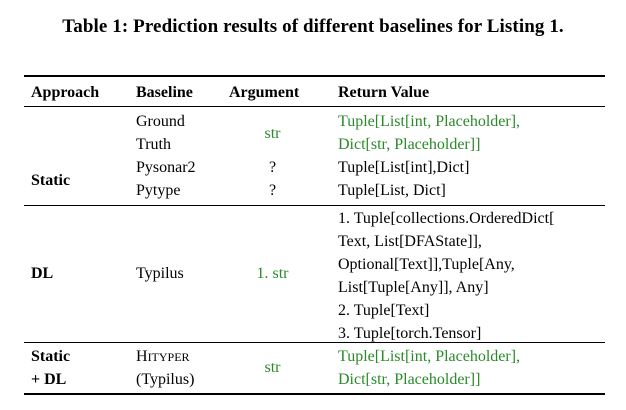 The width and height of the screenshot is (626, 410). Describe the element at coordinates (166, 167) in the screenshot. I see `pysonar2-baseline: Pysonar2` at that location.